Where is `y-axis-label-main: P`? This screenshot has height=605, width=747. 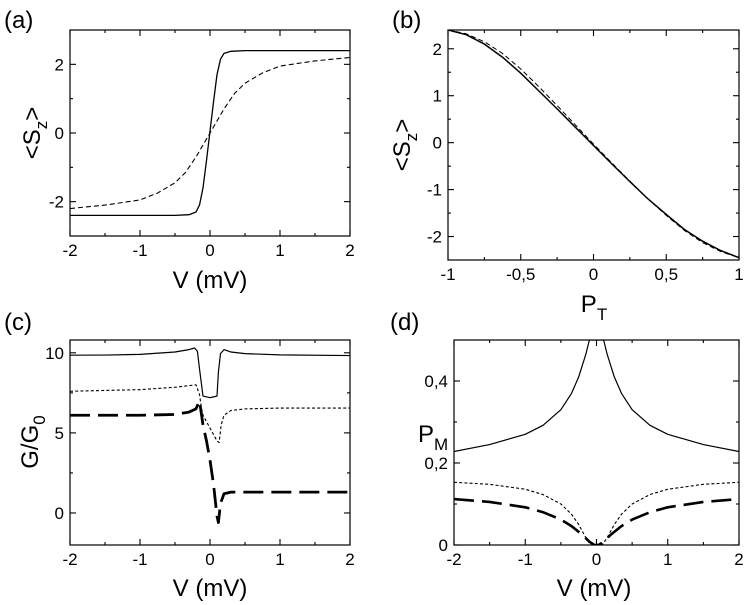
y-axis-label-main: P is located at coordinates (426, 434).